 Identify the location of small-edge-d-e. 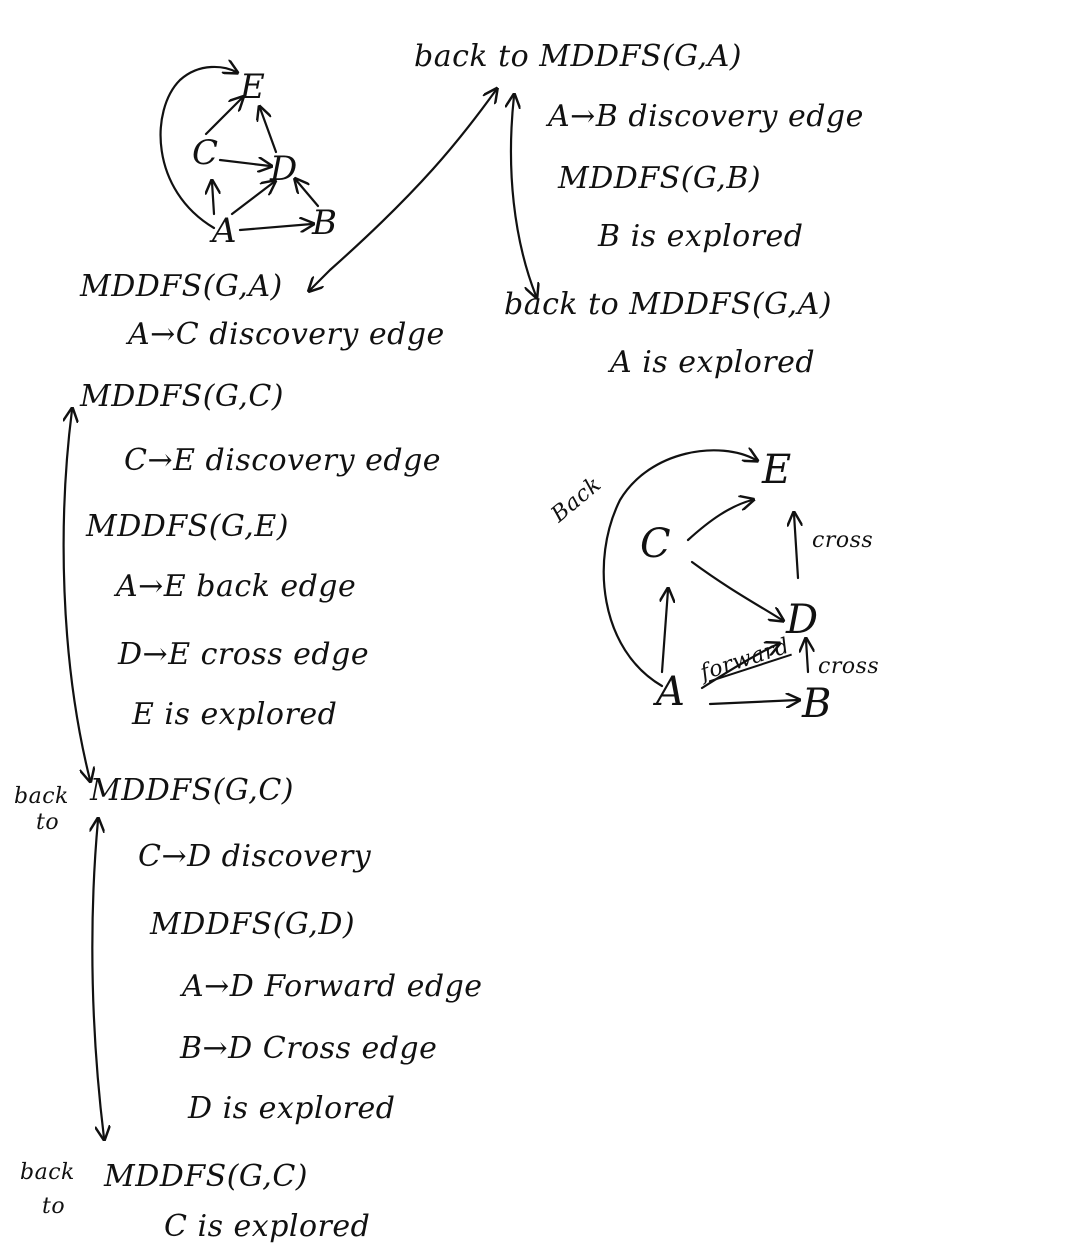
(269, 131).